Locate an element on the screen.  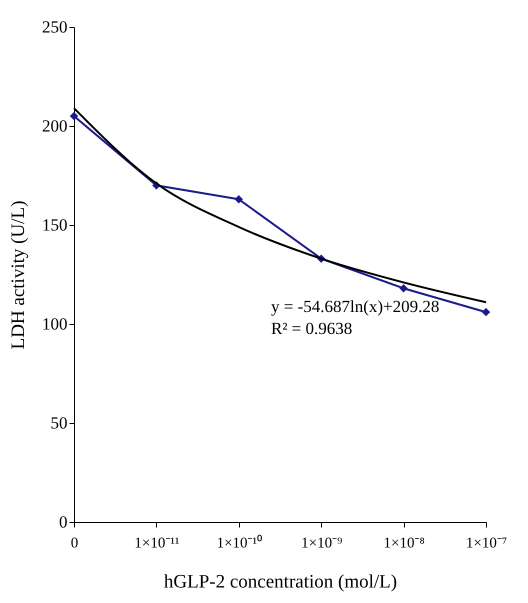
x-tick-label: 1×10⁻¹⁰ is located at coordinates (239, 543).